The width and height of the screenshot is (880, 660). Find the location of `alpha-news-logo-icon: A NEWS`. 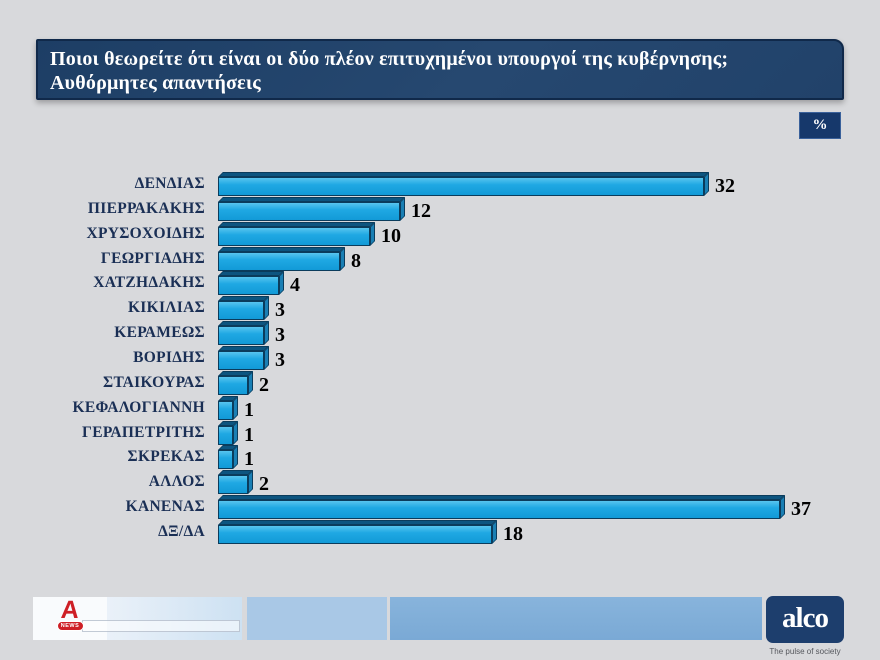

alpha-news-logo-icon: A NEWS is located at coordinates (70, 613).